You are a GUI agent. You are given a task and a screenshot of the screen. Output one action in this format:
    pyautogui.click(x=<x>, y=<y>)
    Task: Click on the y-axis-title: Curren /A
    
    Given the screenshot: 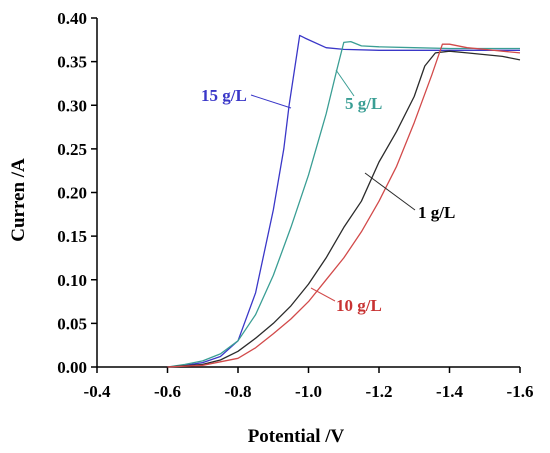 What is the action you would take?
    pyautogui.click(x=18, y=200)
    